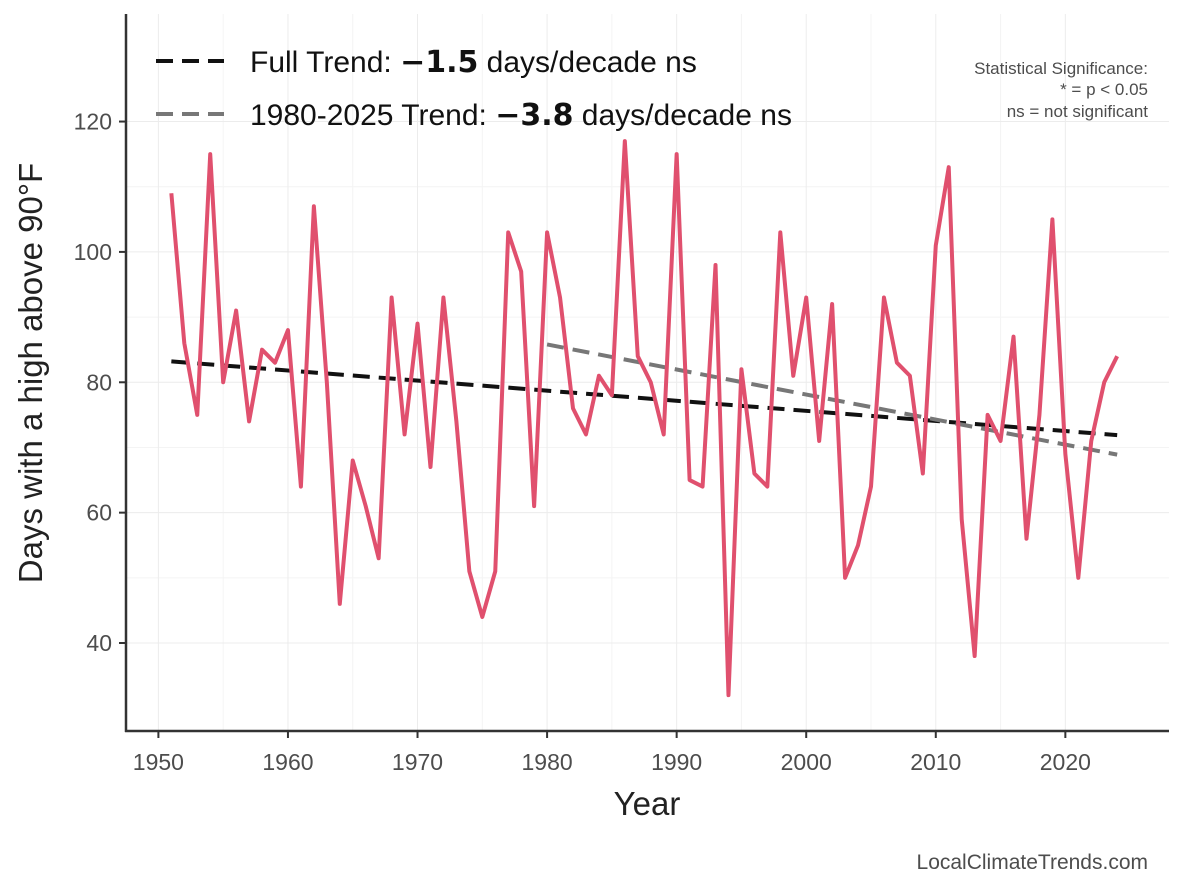 The image size is (1184, 889). I want to click on legend-label-full-trend: Full Trend: −1.5 days/decade ns, so click(473, 62).